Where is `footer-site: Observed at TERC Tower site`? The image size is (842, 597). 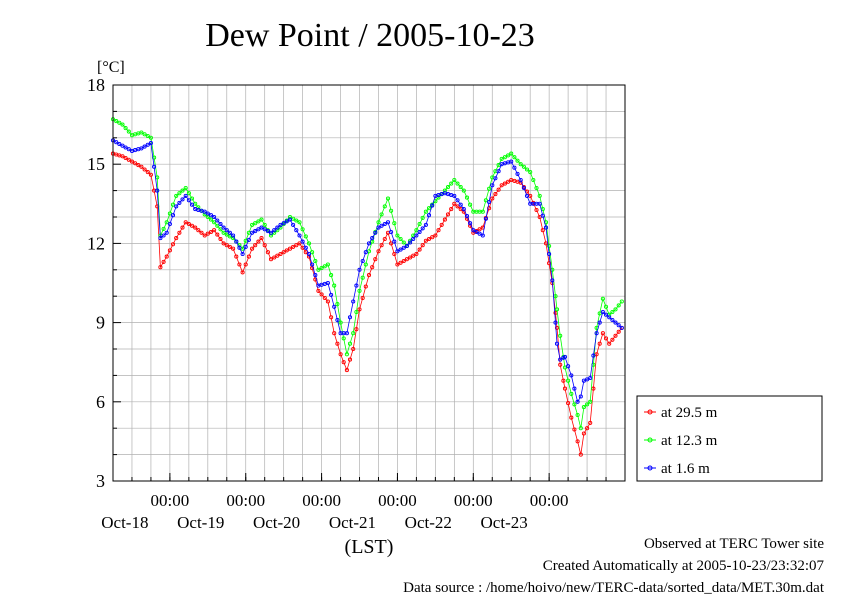
footer-site: Observed at TERC Tower site is located at coordinates (733, 544).